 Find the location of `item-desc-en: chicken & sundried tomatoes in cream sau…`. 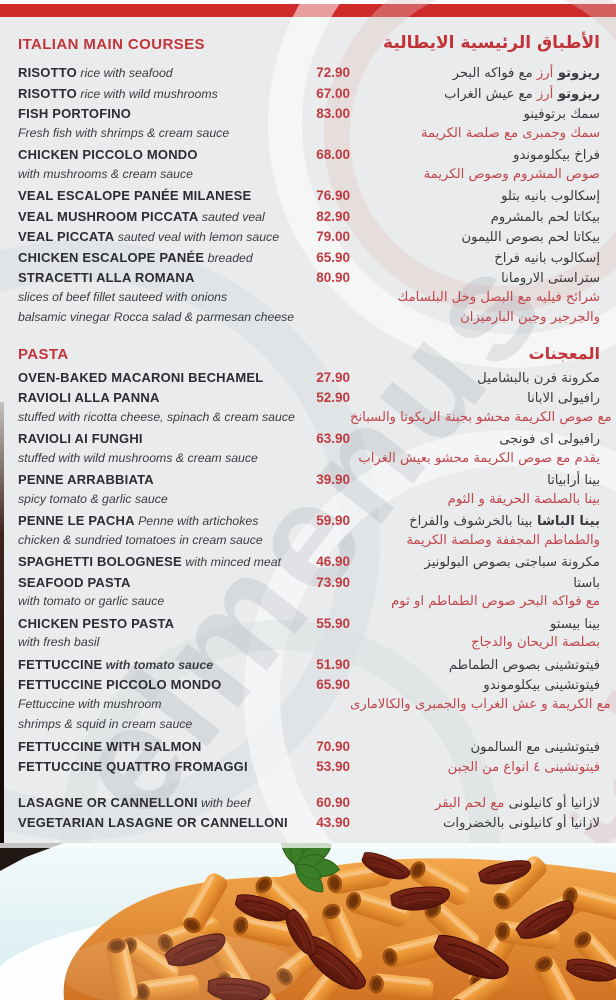

item-desc-en: chicken & sundried tomatoes in cream sau… is located at coordinates (140, 539).